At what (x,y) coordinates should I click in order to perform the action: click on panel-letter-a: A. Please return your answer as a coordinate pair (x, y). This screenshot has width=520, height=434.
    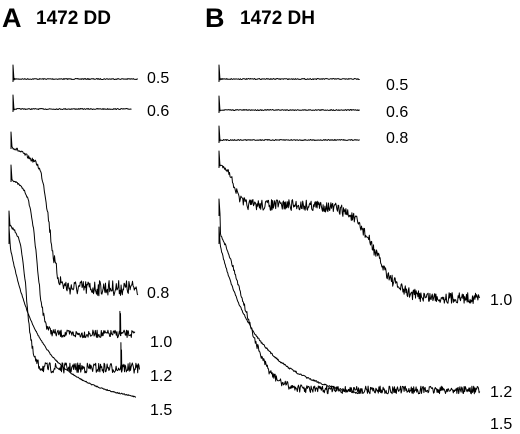
    Looking at the image, I should click on (12, 18).